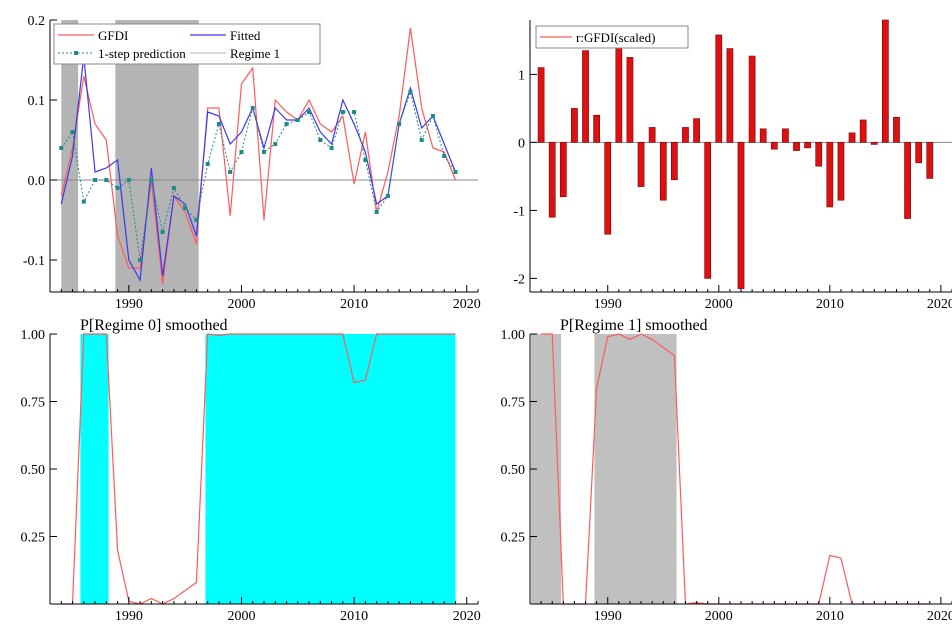 Image resolution: width=952 pixels, height=624 pixels. I want to click on y-tick-label: 0.2, so click(37, 21).